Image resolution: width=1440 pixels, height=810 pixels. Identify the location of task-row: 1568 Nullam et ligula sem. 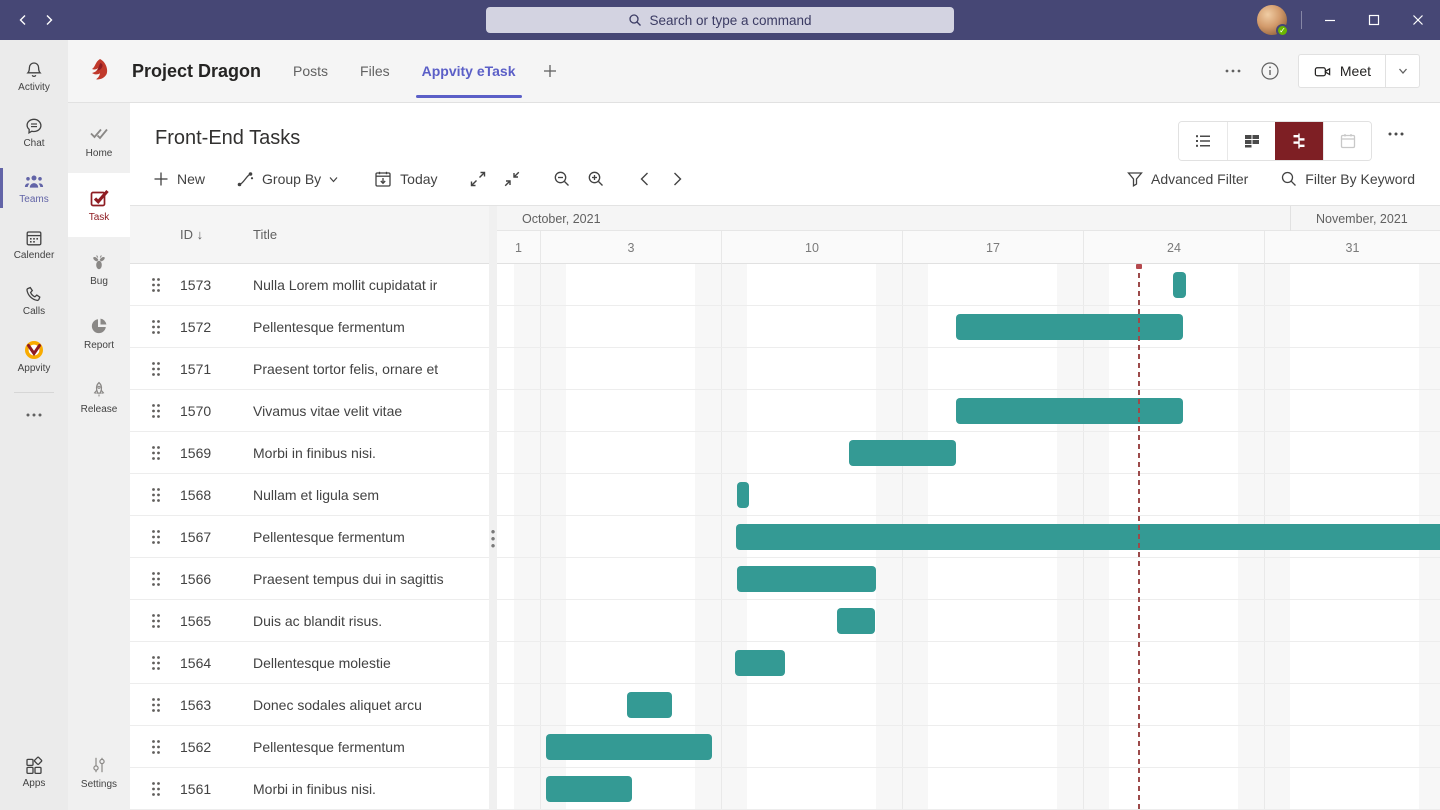
(309, 495).